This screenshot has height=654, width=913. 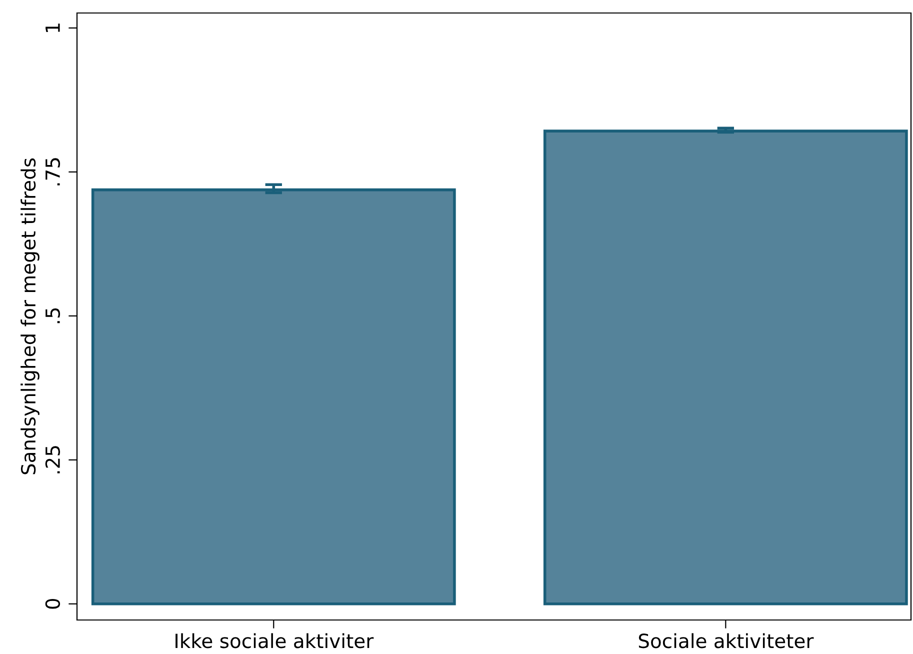 I want to click on x-tick-label: Ikke sociale aktiviter, so click(x=275, y=640).